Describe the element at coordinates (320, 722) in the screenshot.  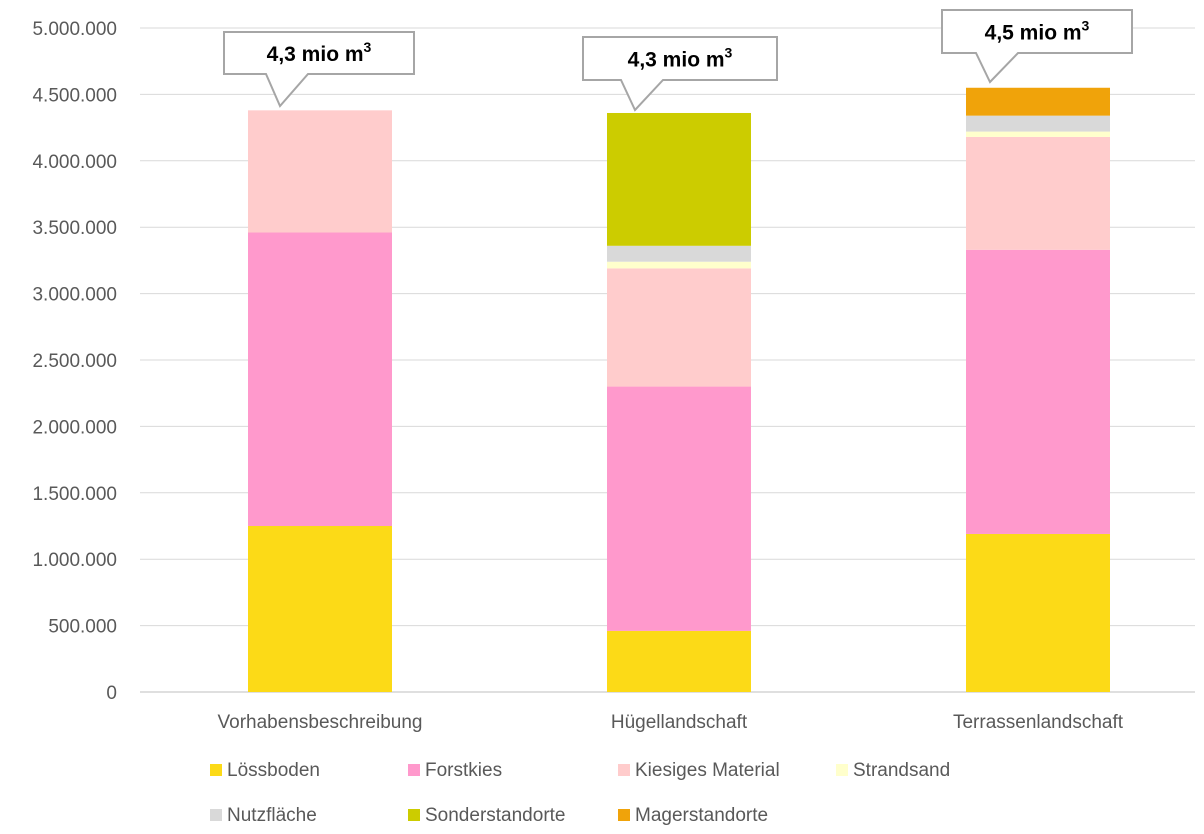
I see `x-category-label: Vorhabensbeschreibung` at that location.